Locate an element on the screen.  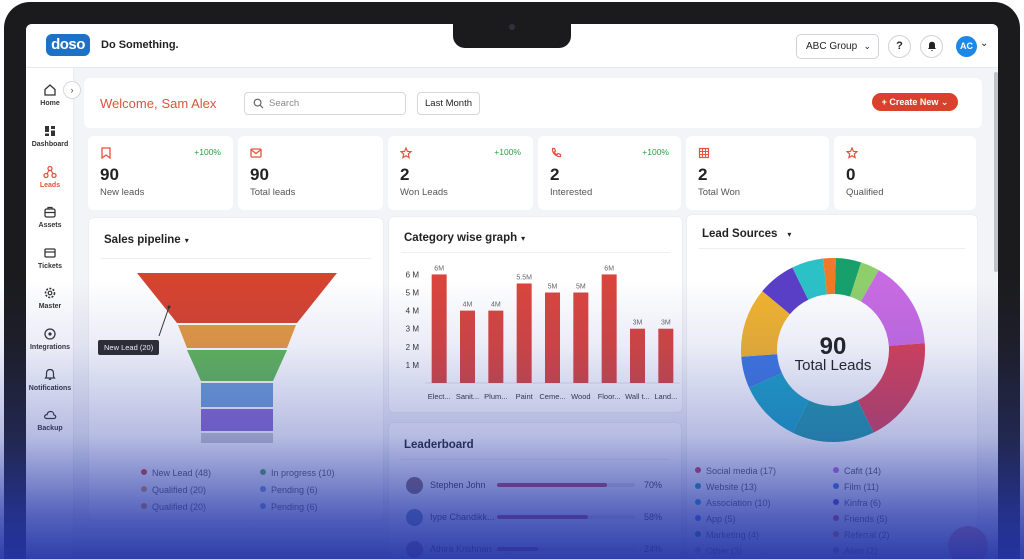
sidebar-item-master: Master is located at coordinates (50, 298).